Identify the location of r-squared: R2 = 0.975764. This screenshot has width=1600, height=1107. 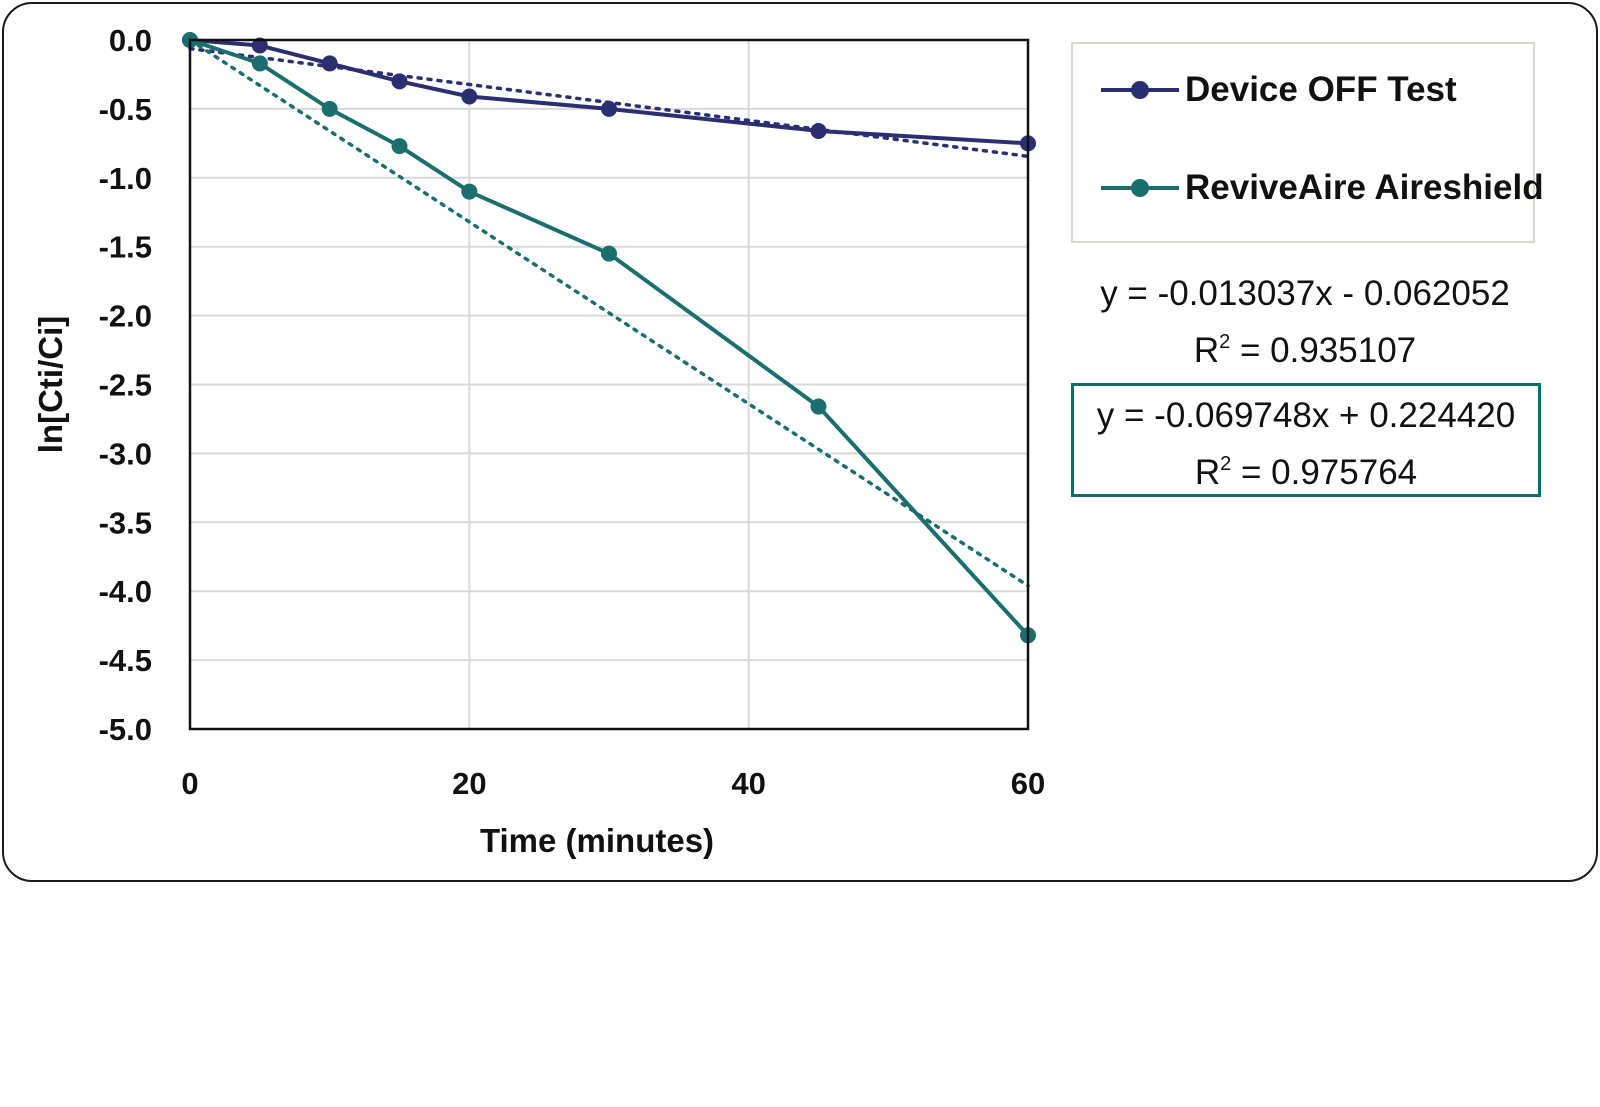
(1306, 472).